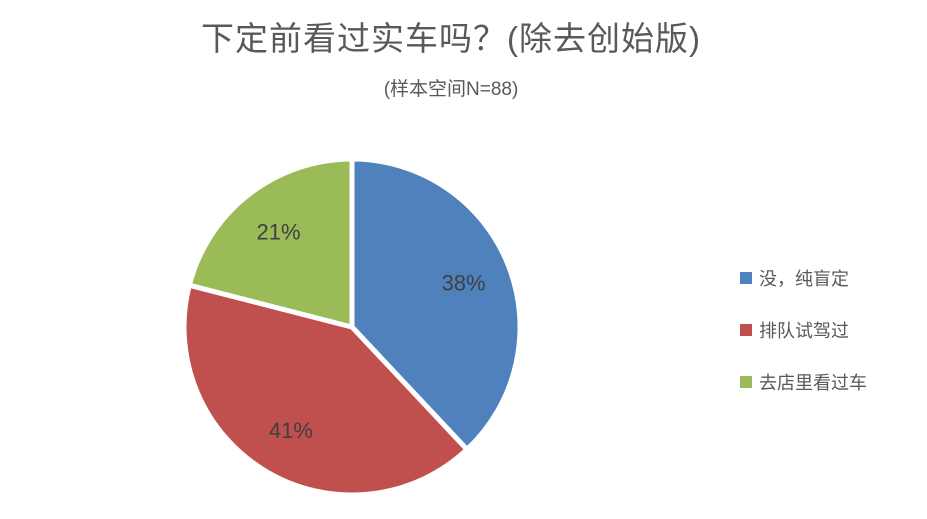 The height and width of the screenshot is (519, 927). I want to click on legend-item-saw-in-store: 去店里看过车, so click(803, 382).